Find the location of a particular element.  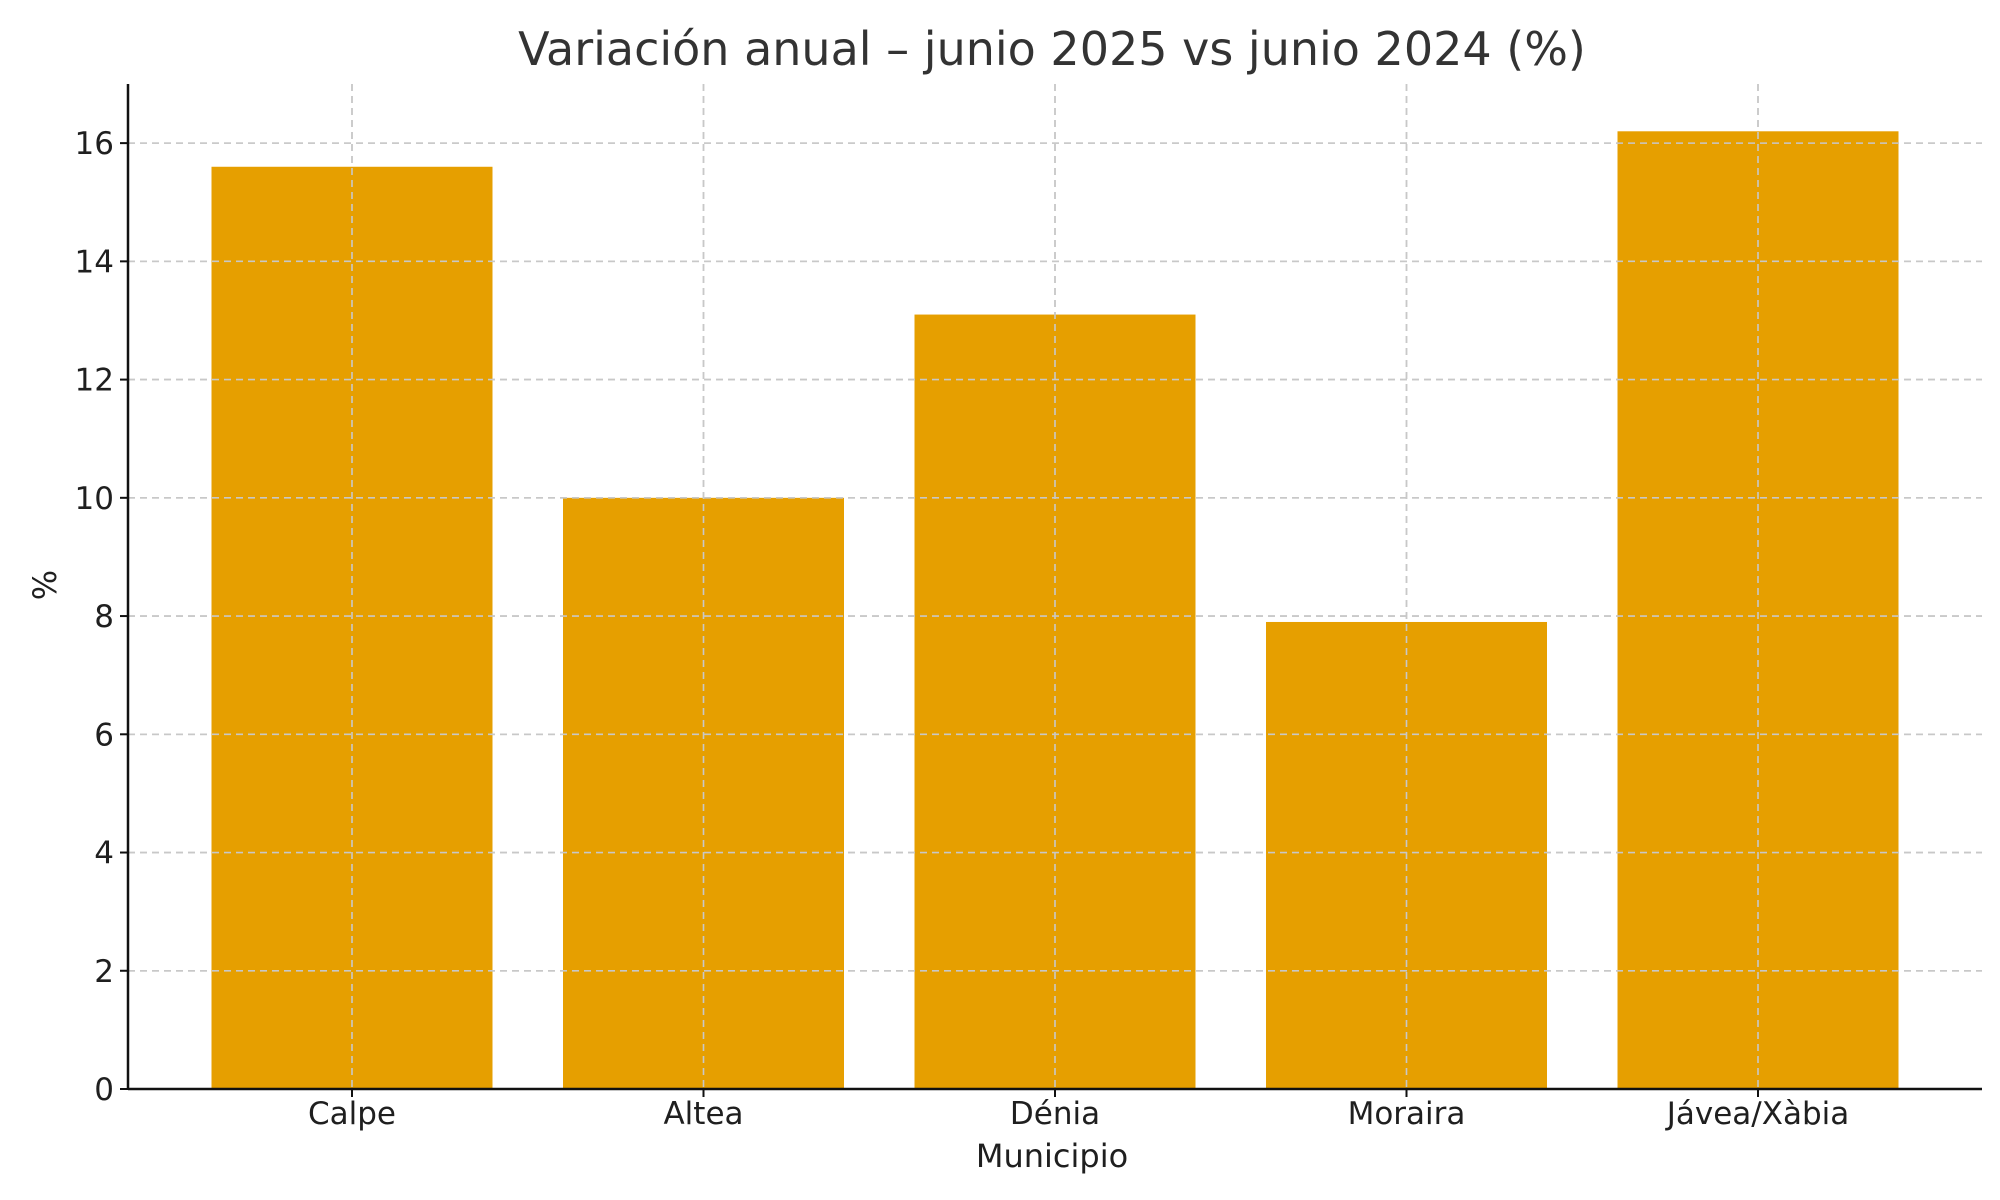

x-tick-label: Altea is located at coordinates (703, 1114).